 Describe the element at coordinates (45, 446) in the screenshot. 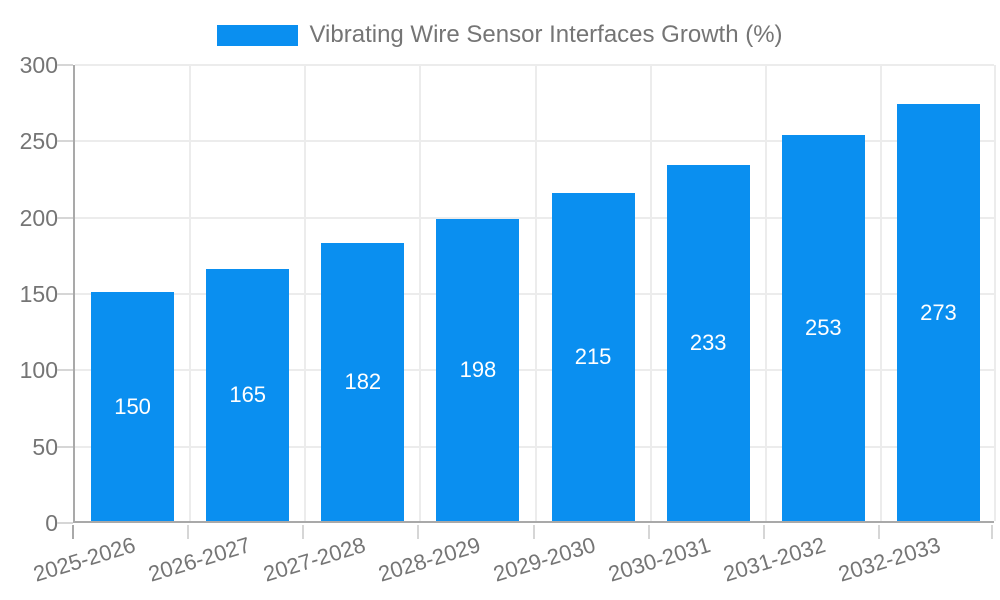

I see `y-tick-label-50: 50` at that location.